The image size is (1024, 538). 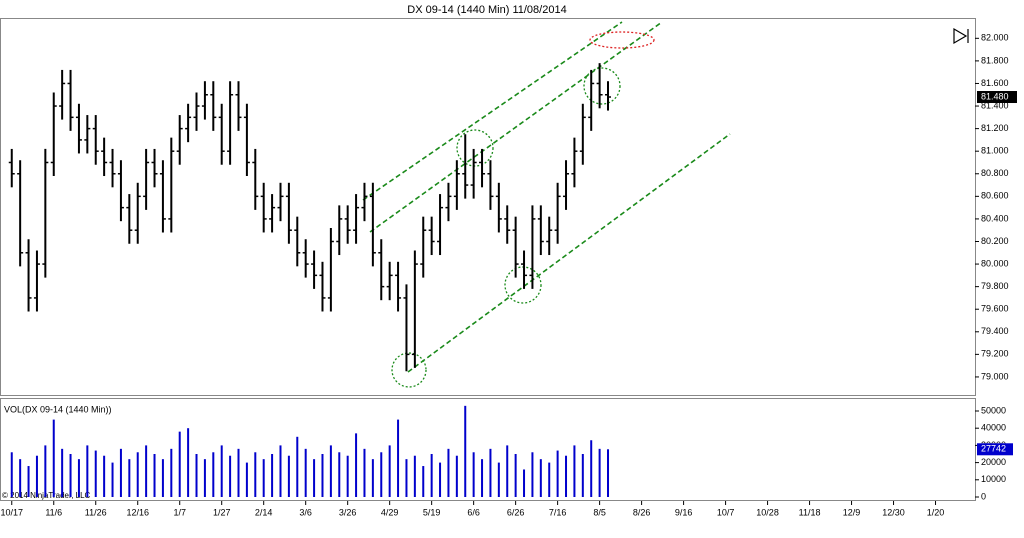 What do you see at coordinates (995, 376) in the screenshot?
I see `y-tick-label: 79.000` at bounding box center [995, 376].